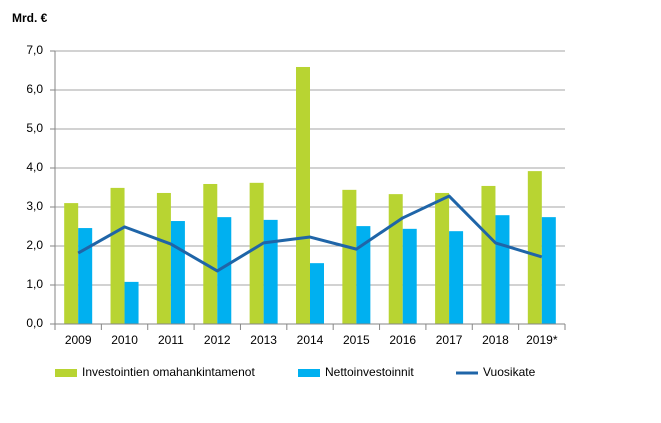 Image resolution: width=661 pixels, height=423 pixels. What do you see at coordinates (30, 18) in the screenshot?
I see `y-axis-title: Mrd. €` at bounding box center [30, 18].